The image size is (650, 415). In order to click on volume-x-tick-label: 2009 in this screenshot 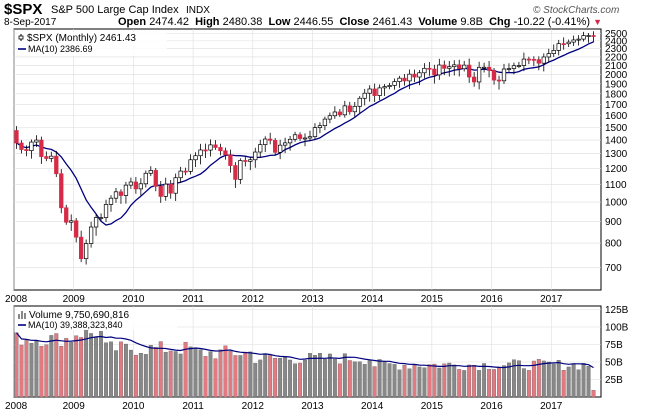, I will do `click(74, 406)`.